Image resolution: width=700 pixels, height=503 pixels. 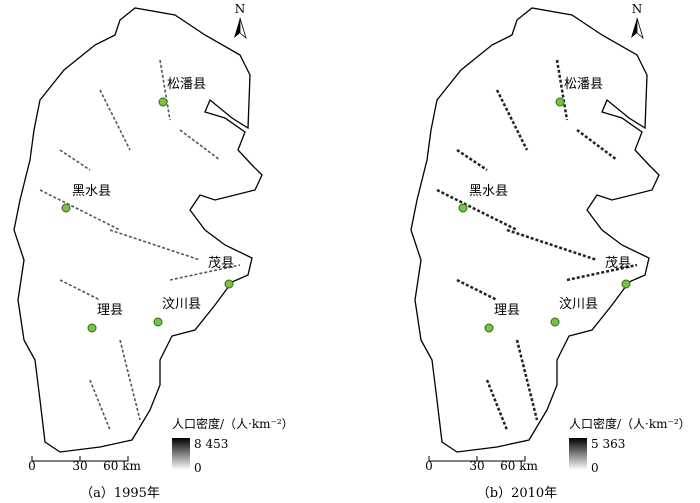 I want to click on panel-caption: （a）1995年, so click(x=120, y=493).